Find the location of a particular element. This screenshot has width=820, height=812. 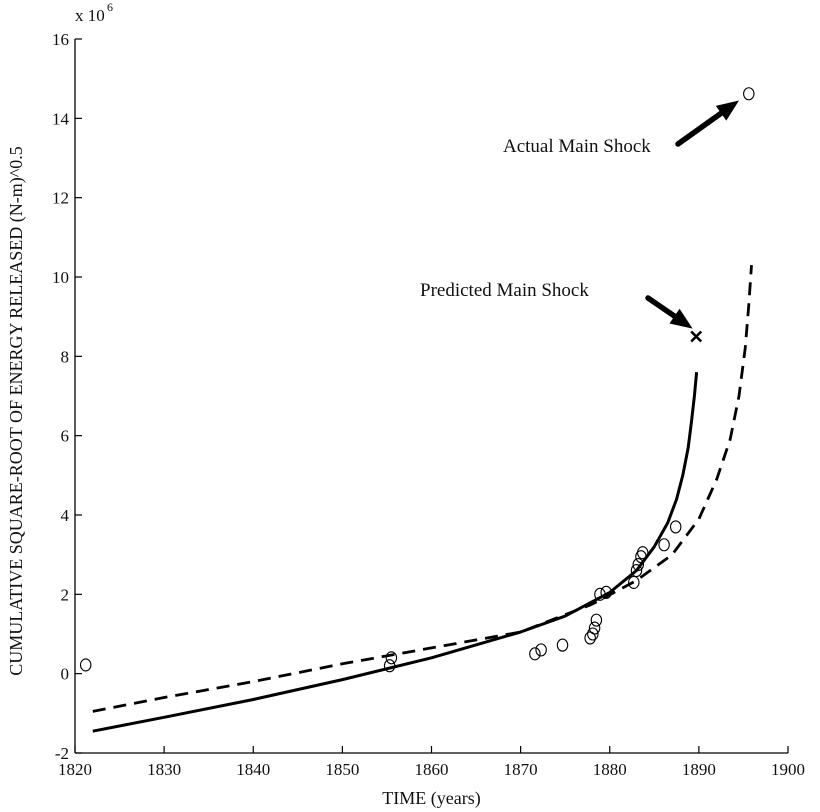

x-axis-label: TIME (years) is located at coordinates (431, 798).